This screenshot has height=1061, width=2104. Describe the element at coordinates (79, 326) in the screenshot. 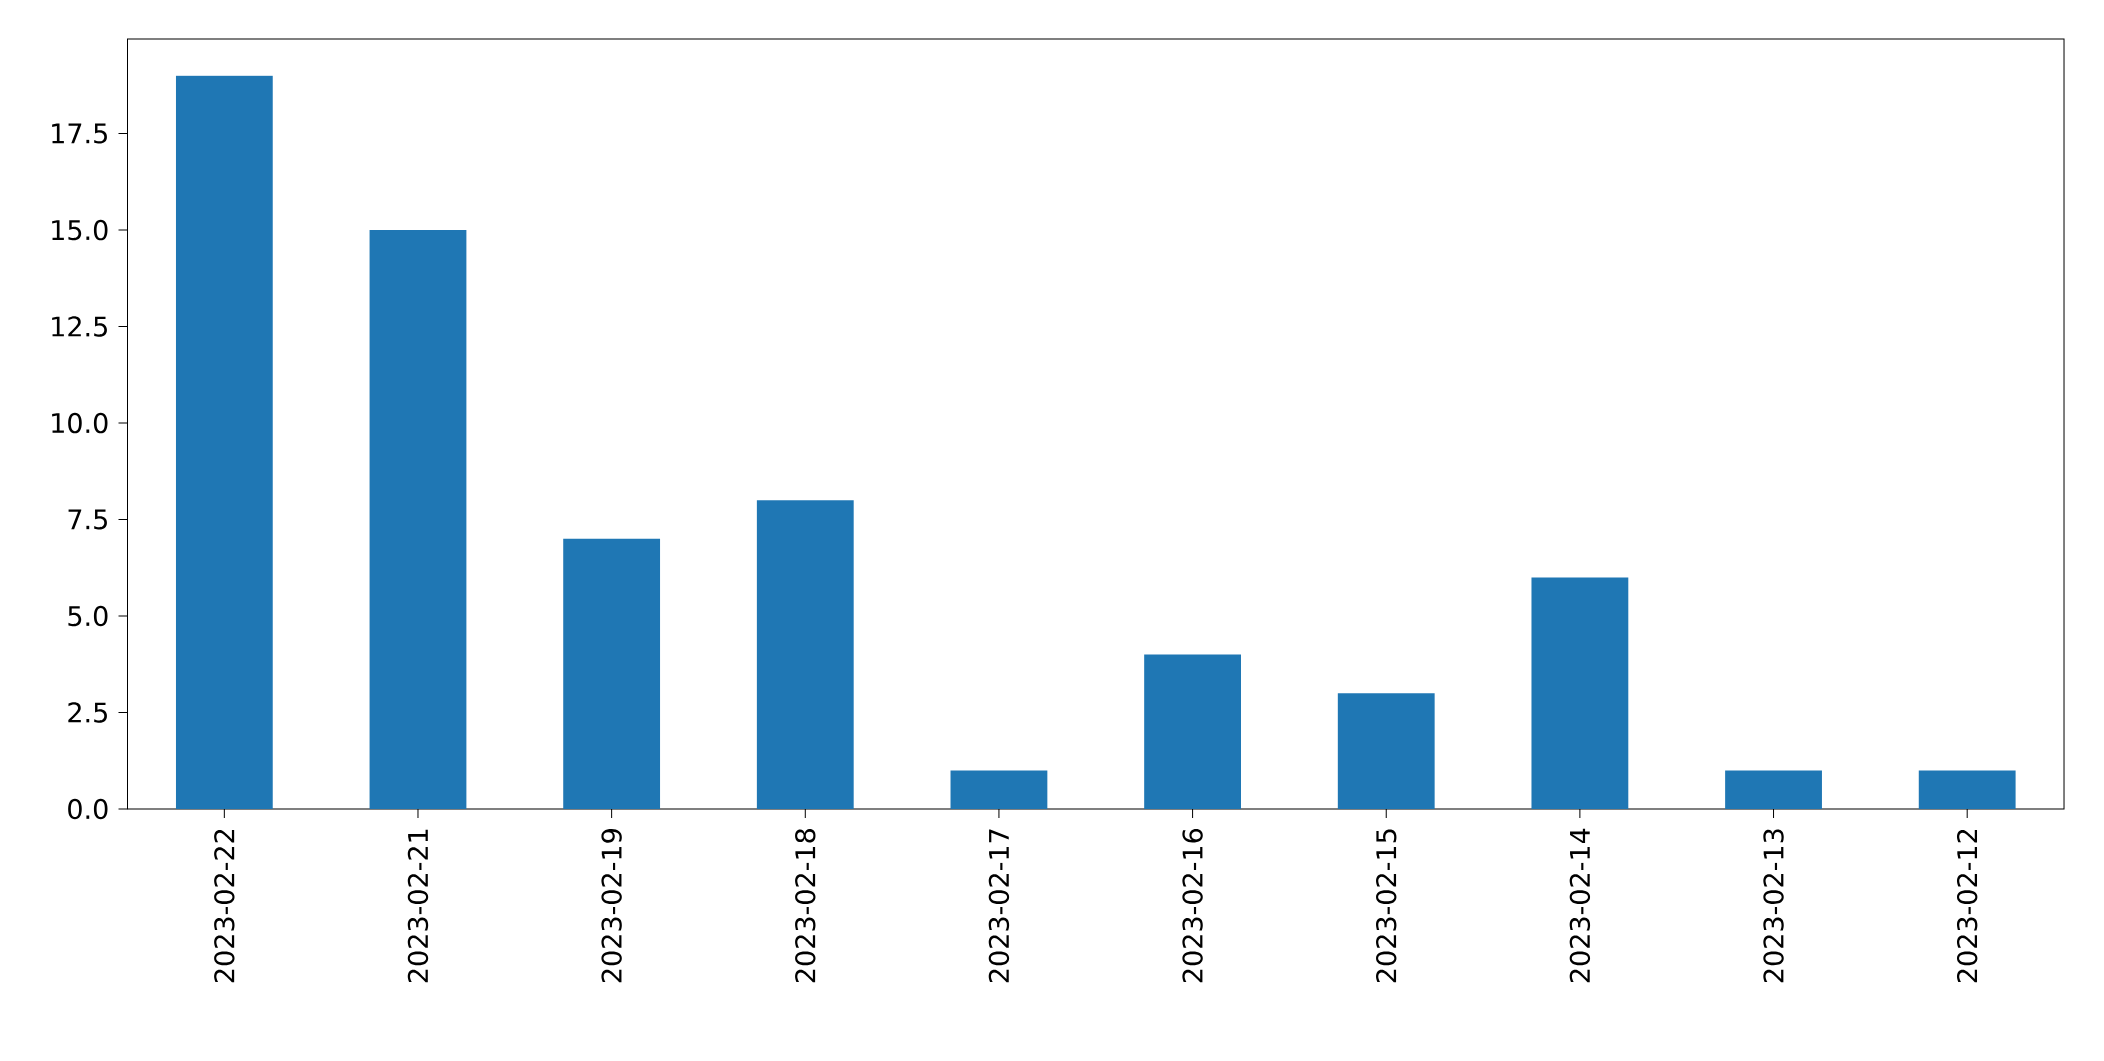

I see `y-tick-label: 12.5` at that location.